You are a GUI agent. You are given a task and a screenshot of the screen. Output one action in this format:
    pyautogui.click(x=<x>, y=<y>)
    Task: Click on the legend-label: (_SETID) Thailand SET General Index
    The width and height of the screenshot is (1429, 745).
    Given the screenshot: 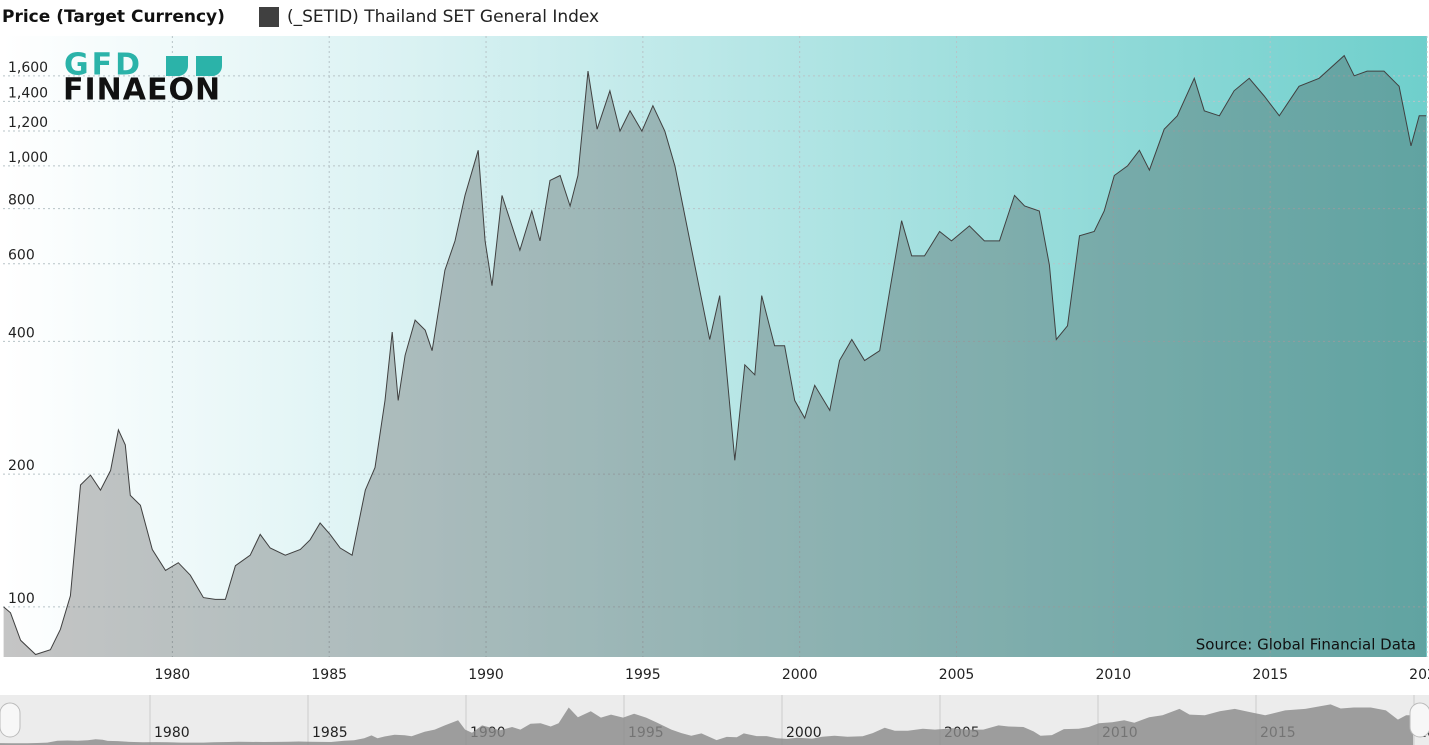 What is the action you would take?
    pyautogui.click(x=443, y=17)
    